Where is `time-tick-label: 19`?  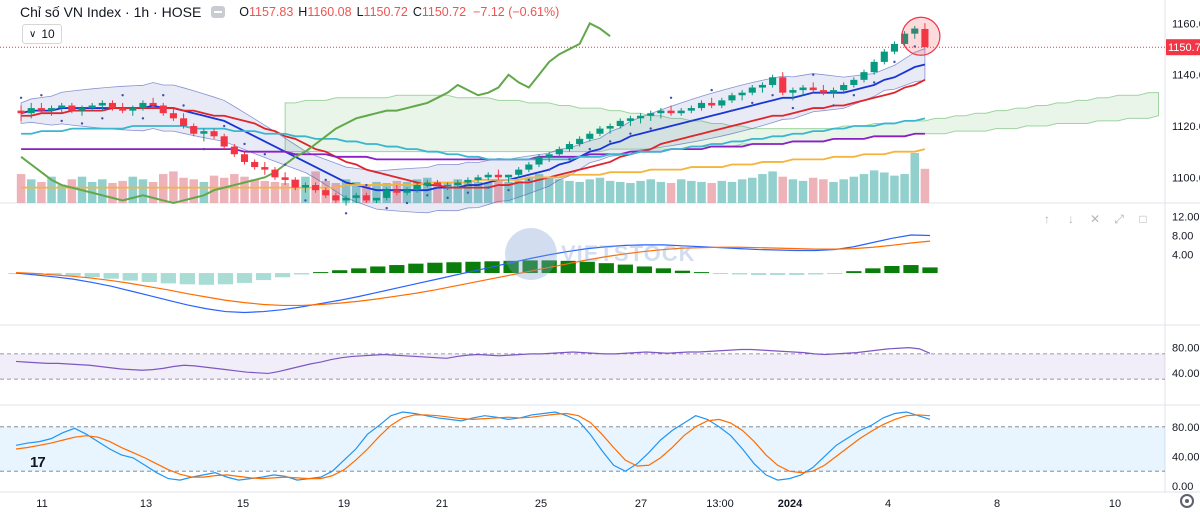 time-tick-label: 19 is located at coordinates (344, 504).